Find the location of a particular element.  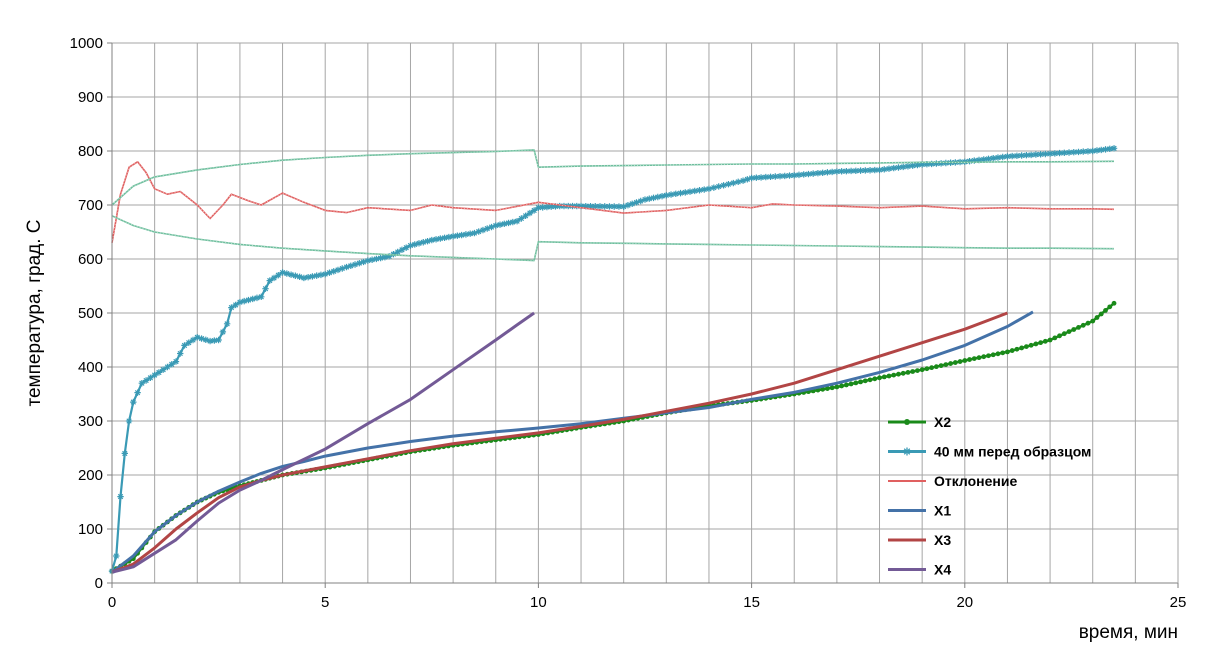

series-band-3-line is located at coordinates (613, 177).